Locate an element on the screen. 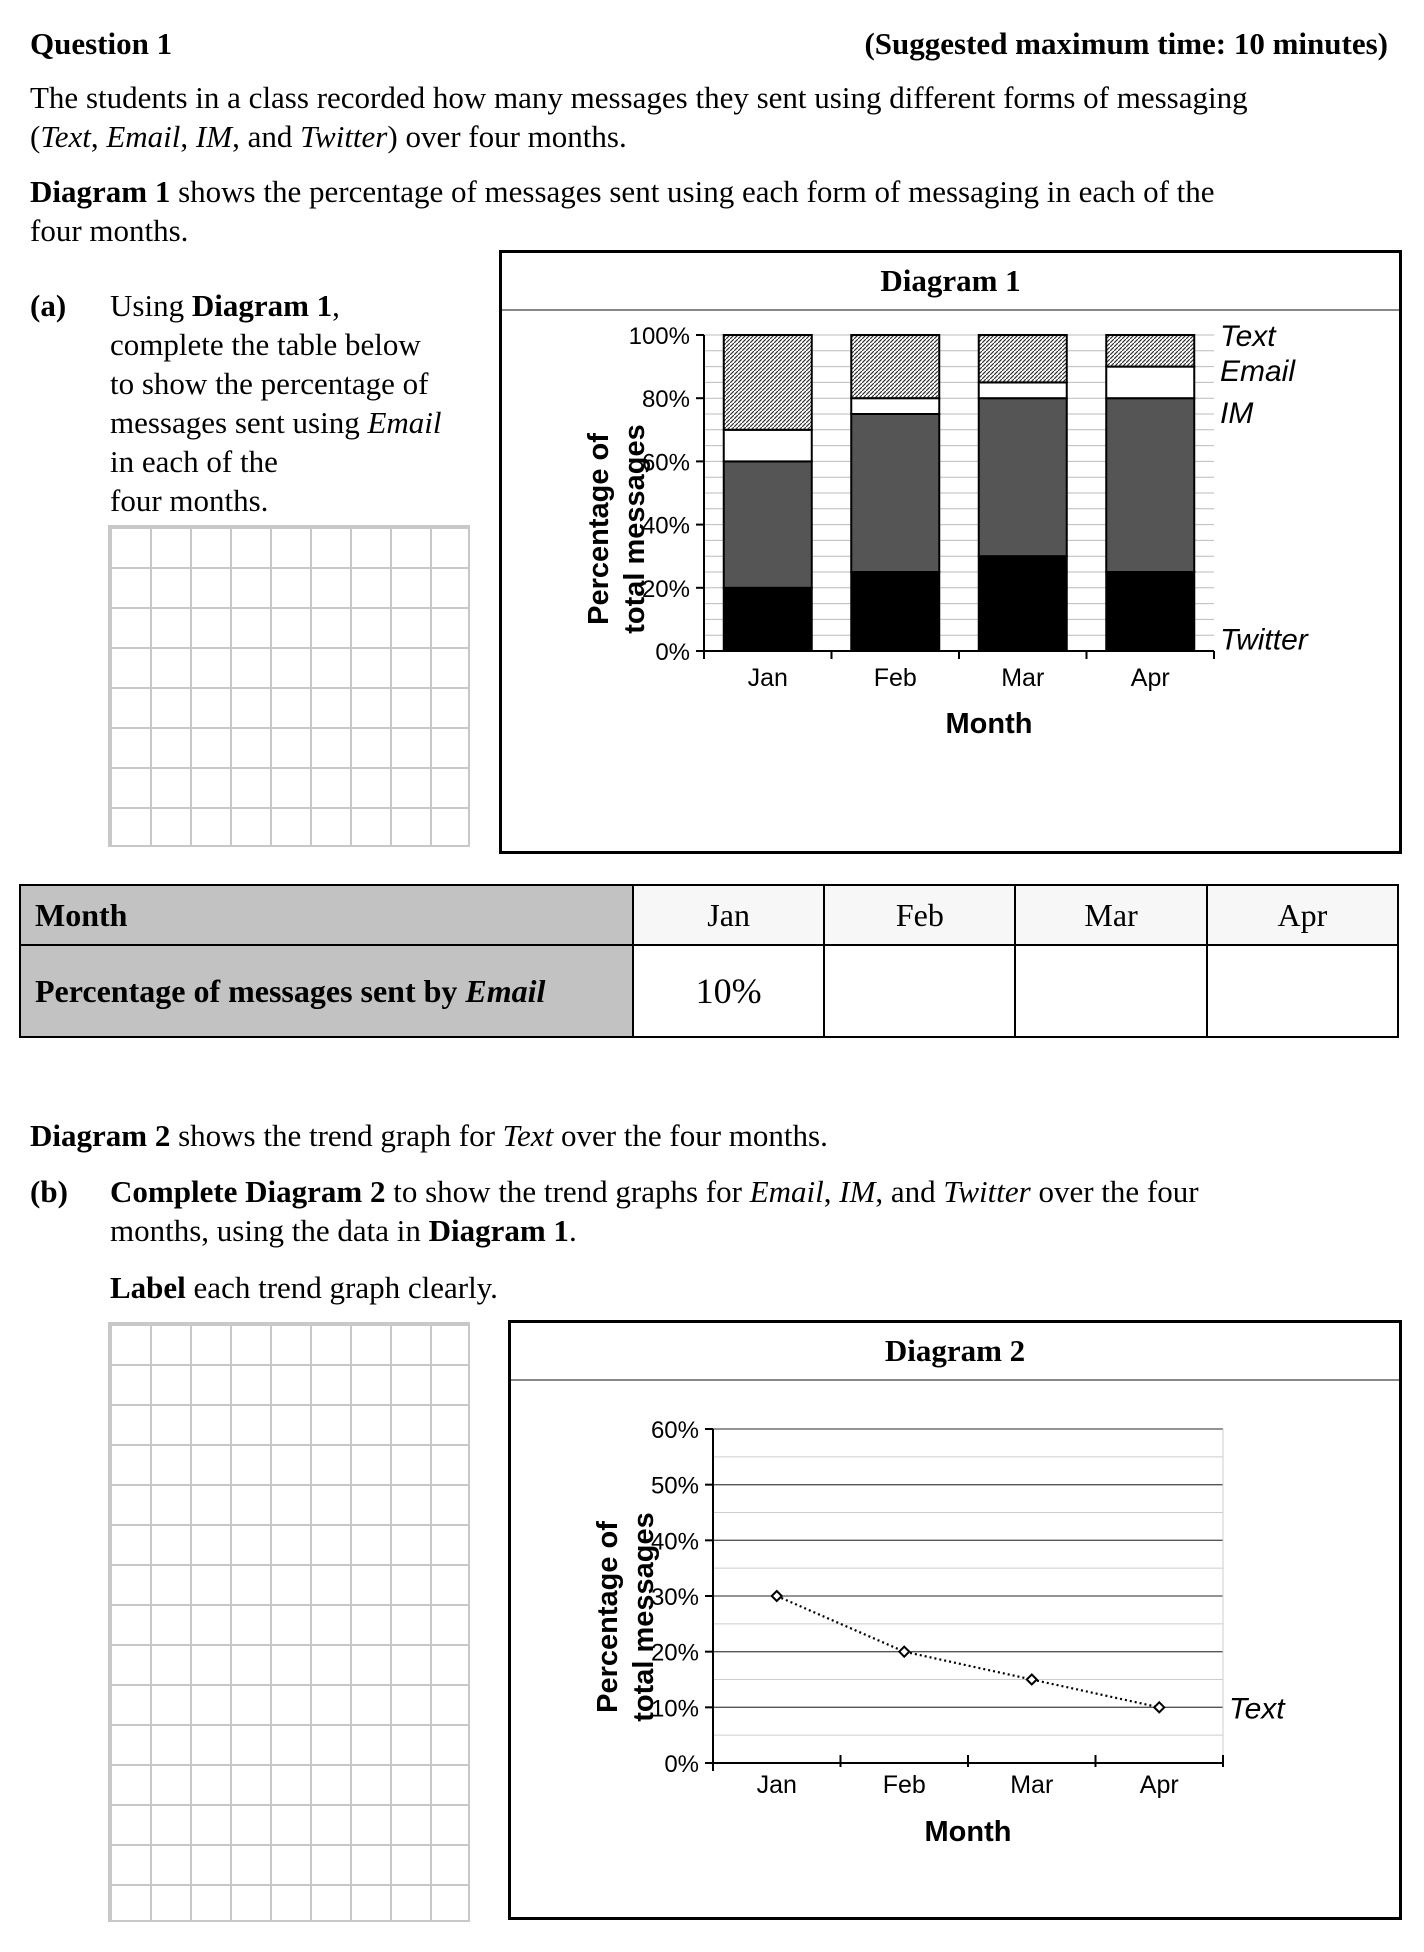  diagram2-ylabel-line1: Percentage of is located at coordinates (608, 1617).